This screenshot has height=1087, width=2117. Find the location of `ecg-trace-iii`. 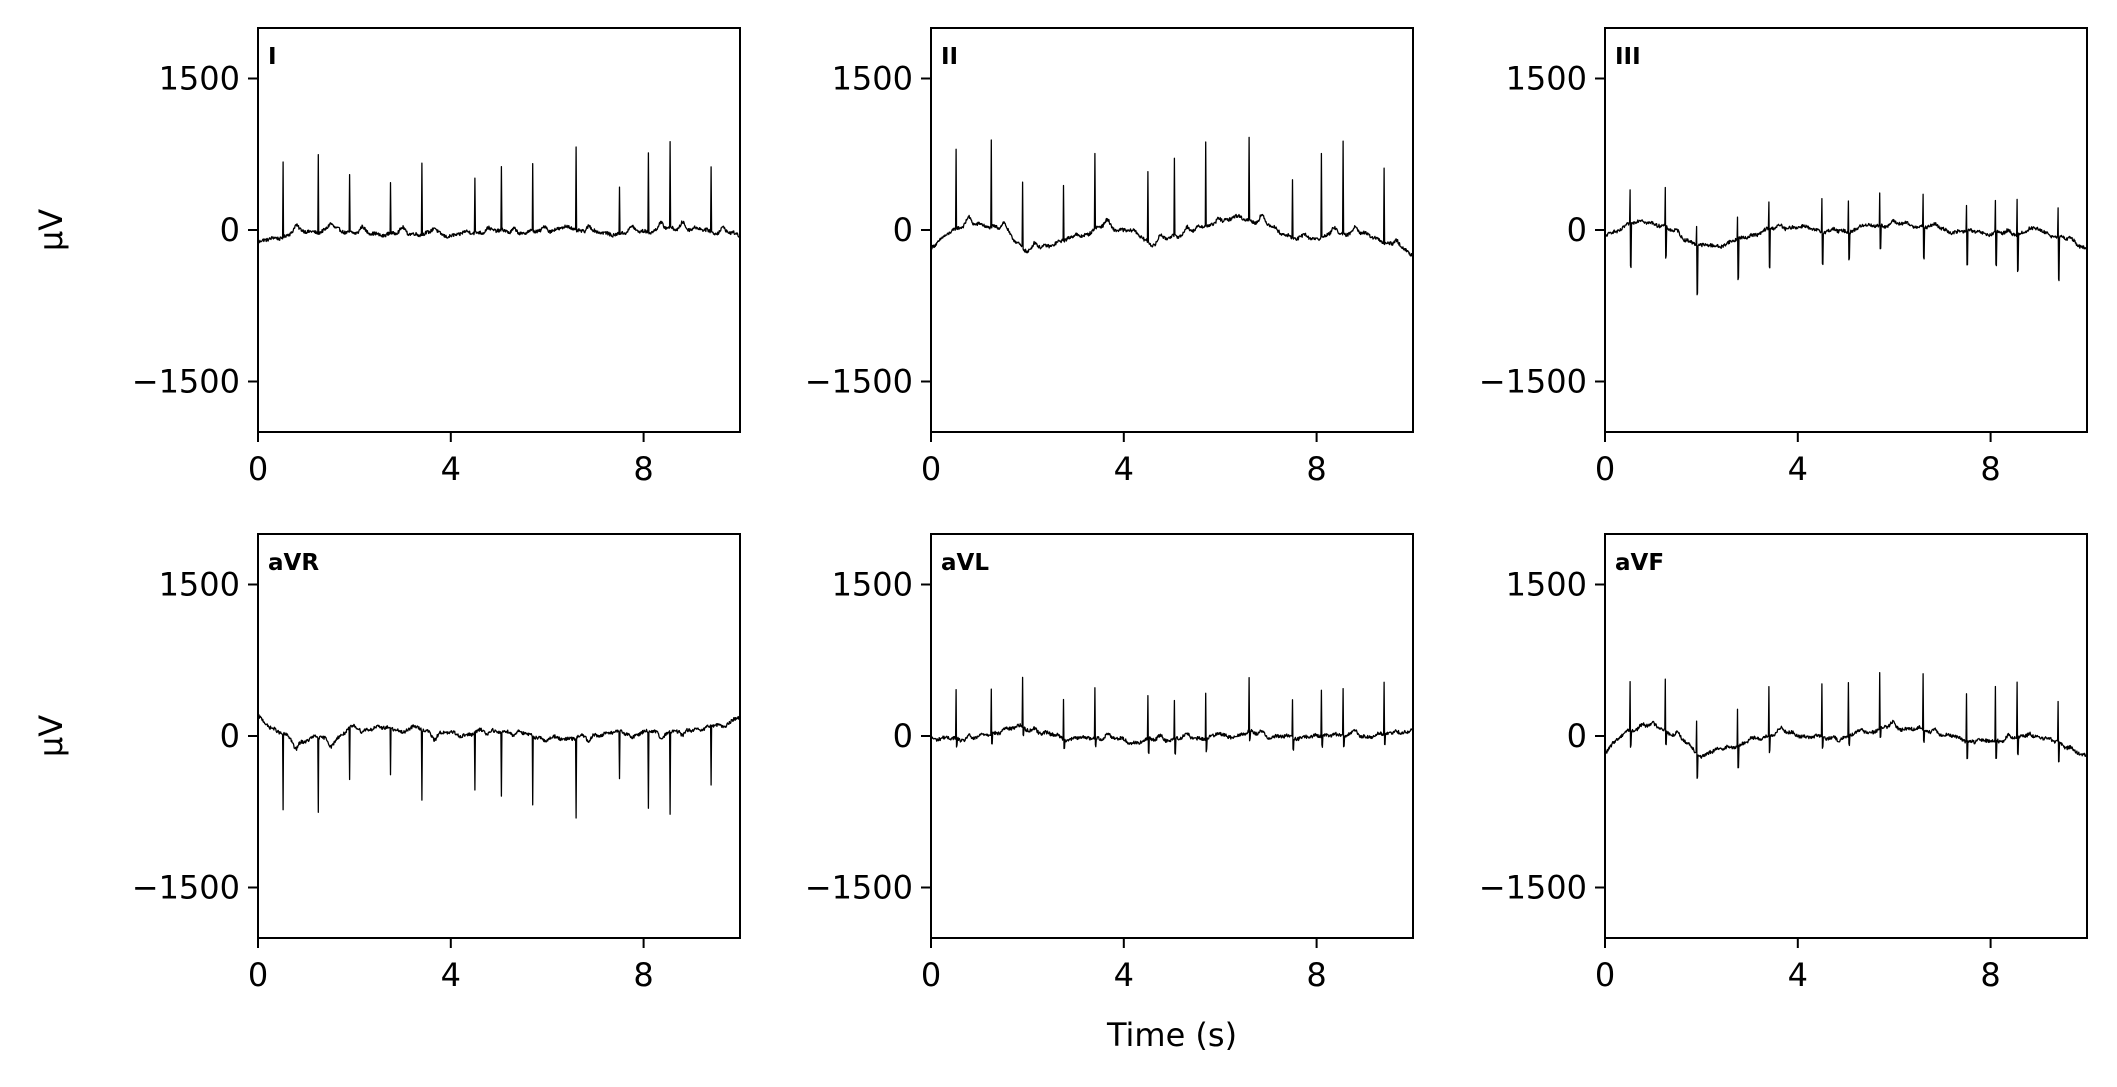

ecg-trace-iii is located at coordinates (1846, 241).